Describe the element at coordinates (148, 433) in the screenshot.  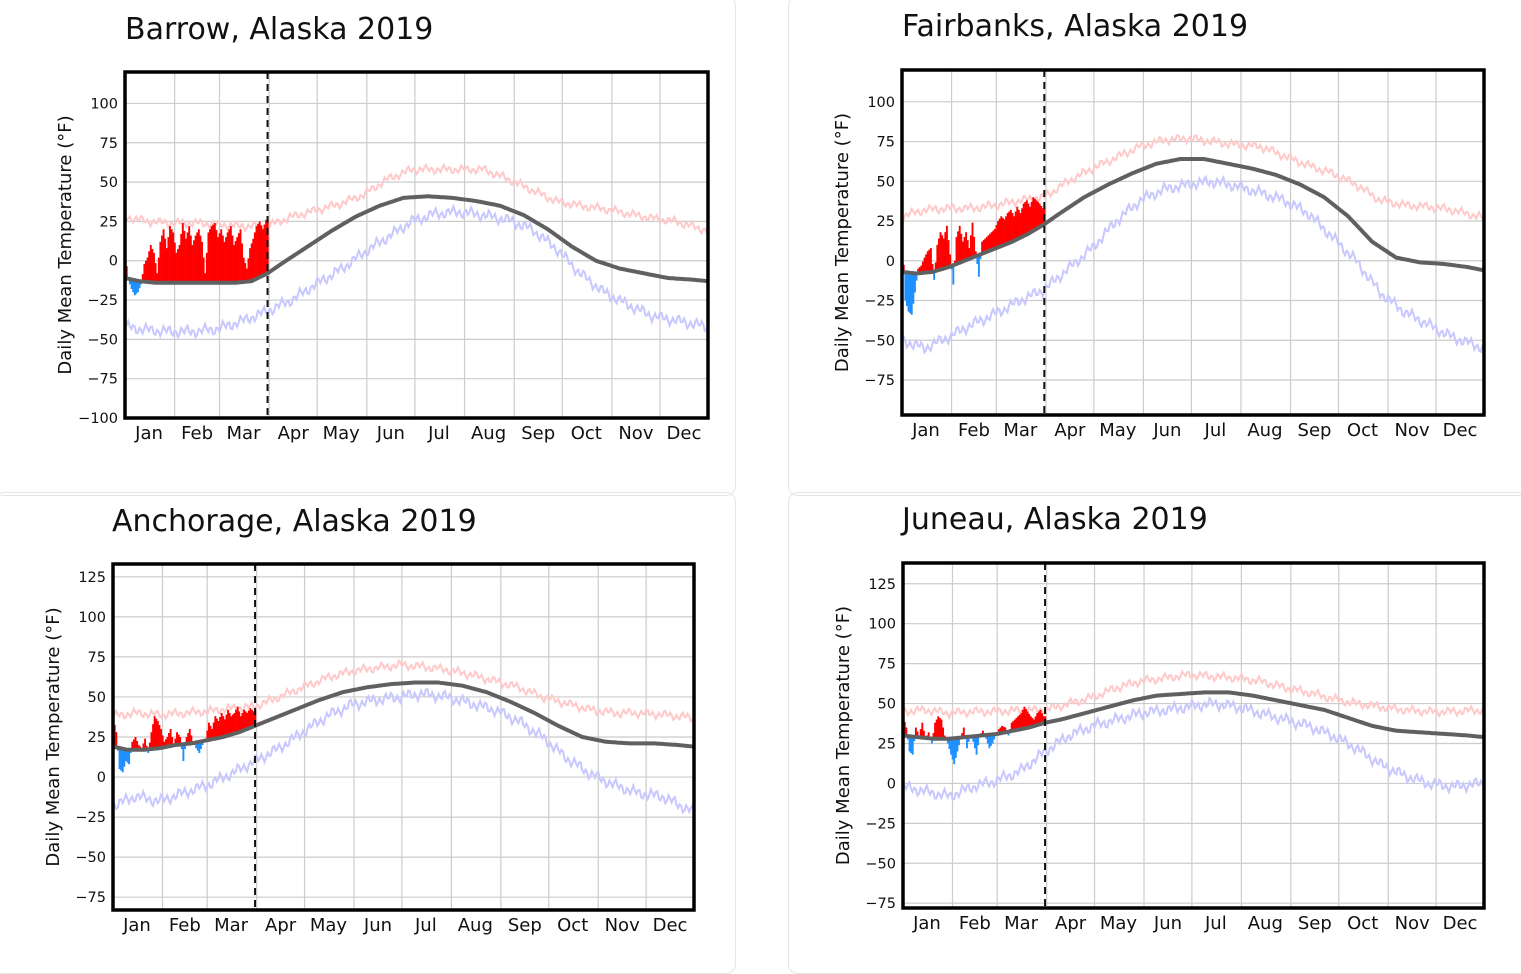
I see `x-tick-label: Jan` at that location.